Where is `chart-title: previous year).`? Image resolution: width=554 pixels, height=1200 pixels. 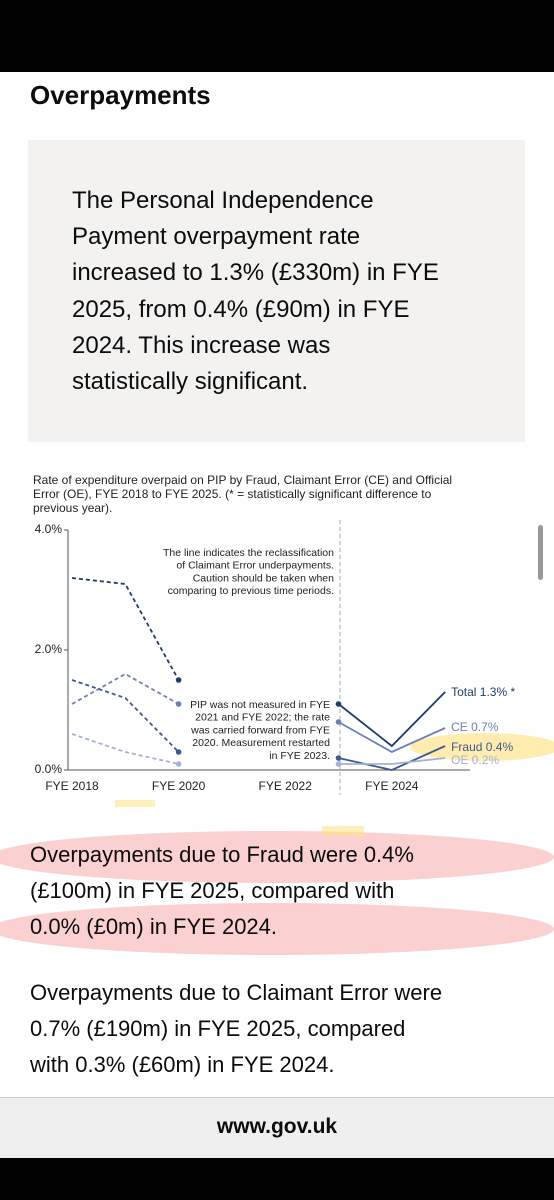
chart-title: previous year). is located at coordinates (72, 508).